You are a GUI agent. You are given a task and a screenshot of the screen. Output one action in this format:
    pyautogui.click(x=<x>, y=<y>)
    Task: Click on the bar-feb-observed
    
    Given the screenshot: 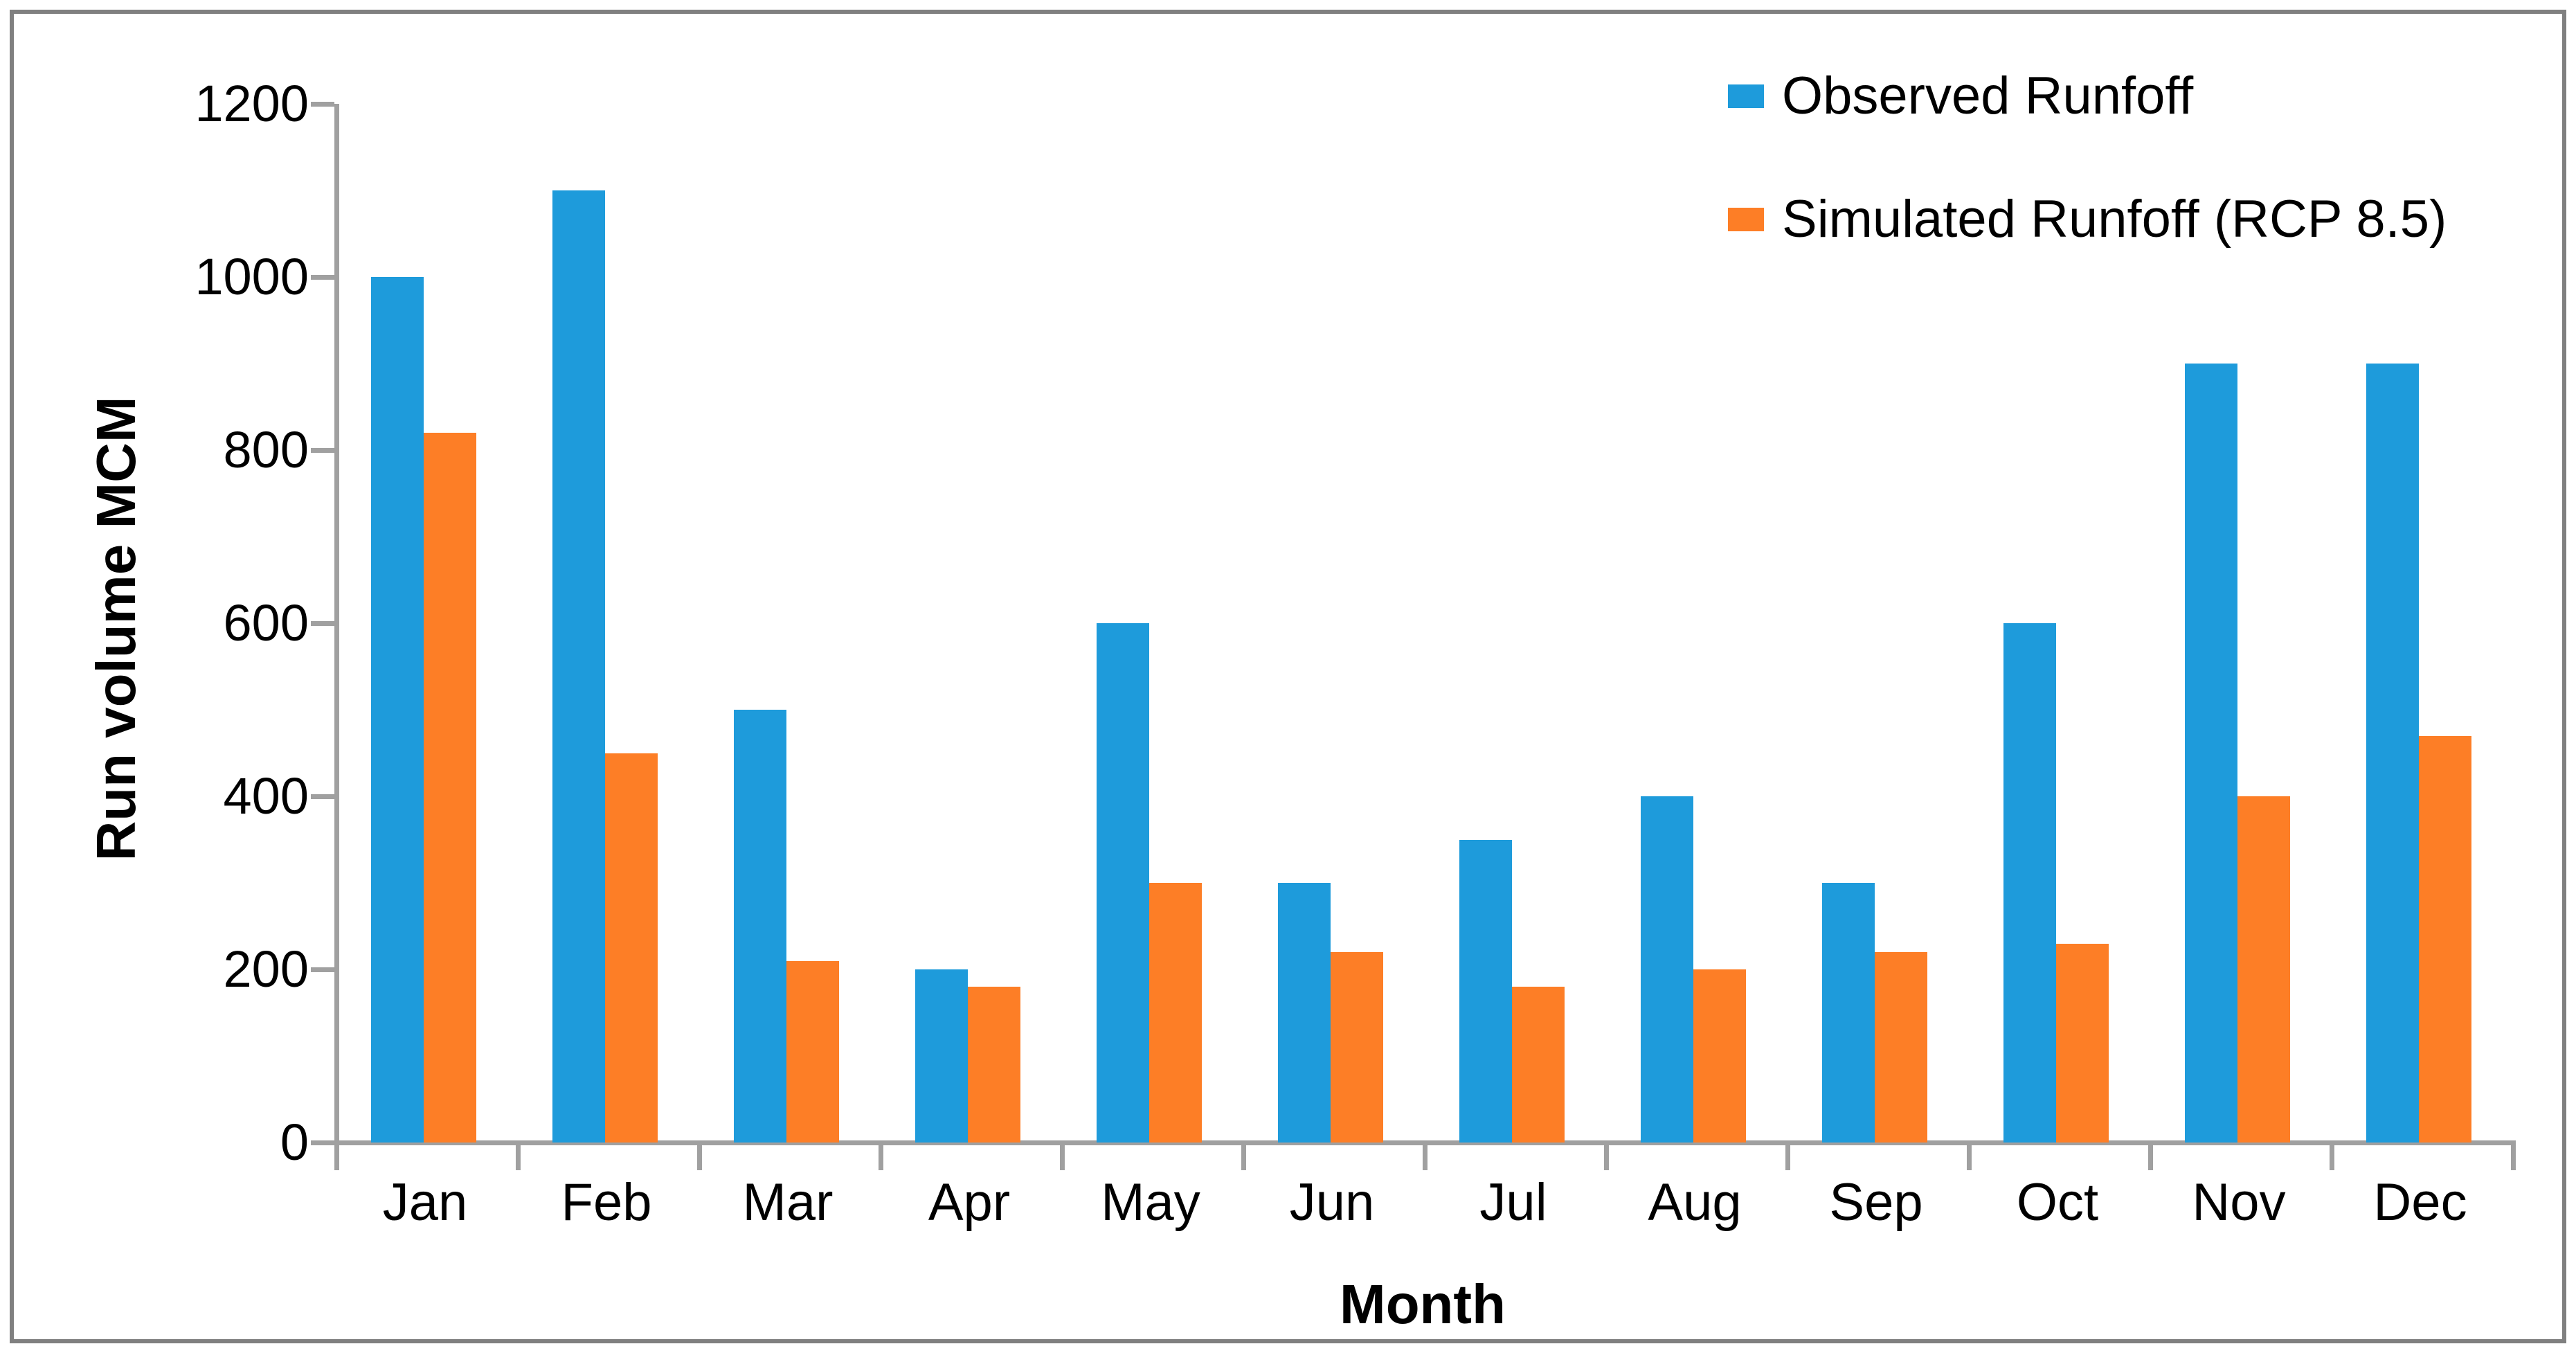 What is the action you would take?
    pyautogui.click(x=578, y=666)
    